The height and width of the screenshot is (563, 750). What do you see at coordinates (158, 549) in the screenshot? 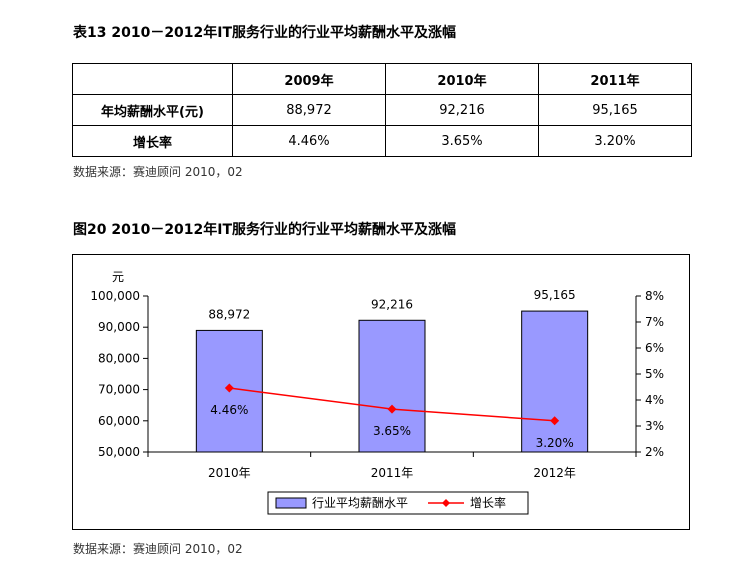
I see `chart-source-note: 数据来源：赛迪顾问 2010，02` at bounding box center [158, 549].